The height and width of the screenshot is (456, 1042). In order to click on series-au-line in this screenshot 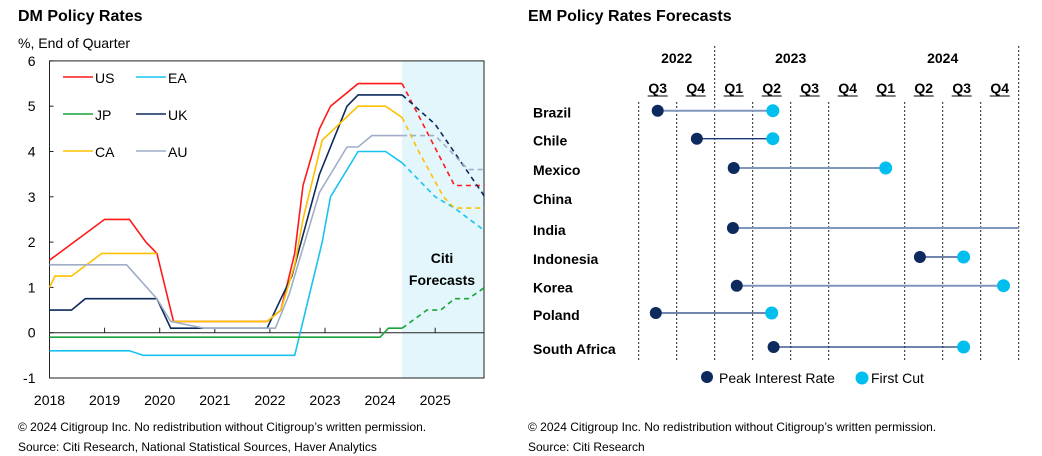, I will do `click(226, 232)`.